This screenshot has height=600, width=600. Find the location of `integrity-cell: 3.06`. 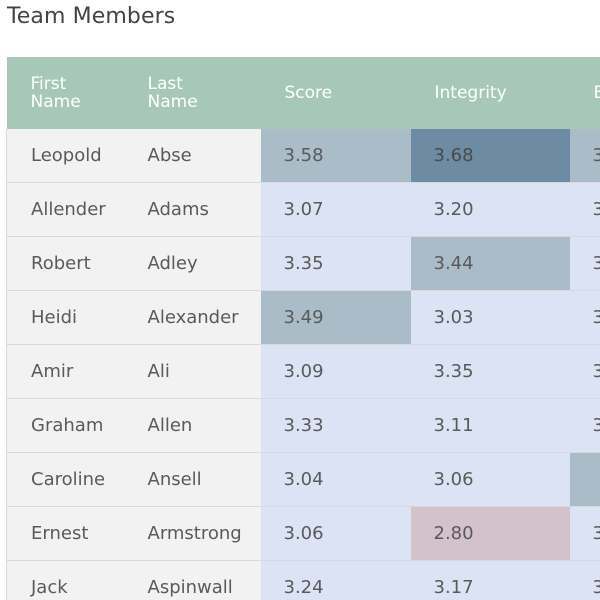

integrity-cell: 3.06 is located at coordinates (490, 479).